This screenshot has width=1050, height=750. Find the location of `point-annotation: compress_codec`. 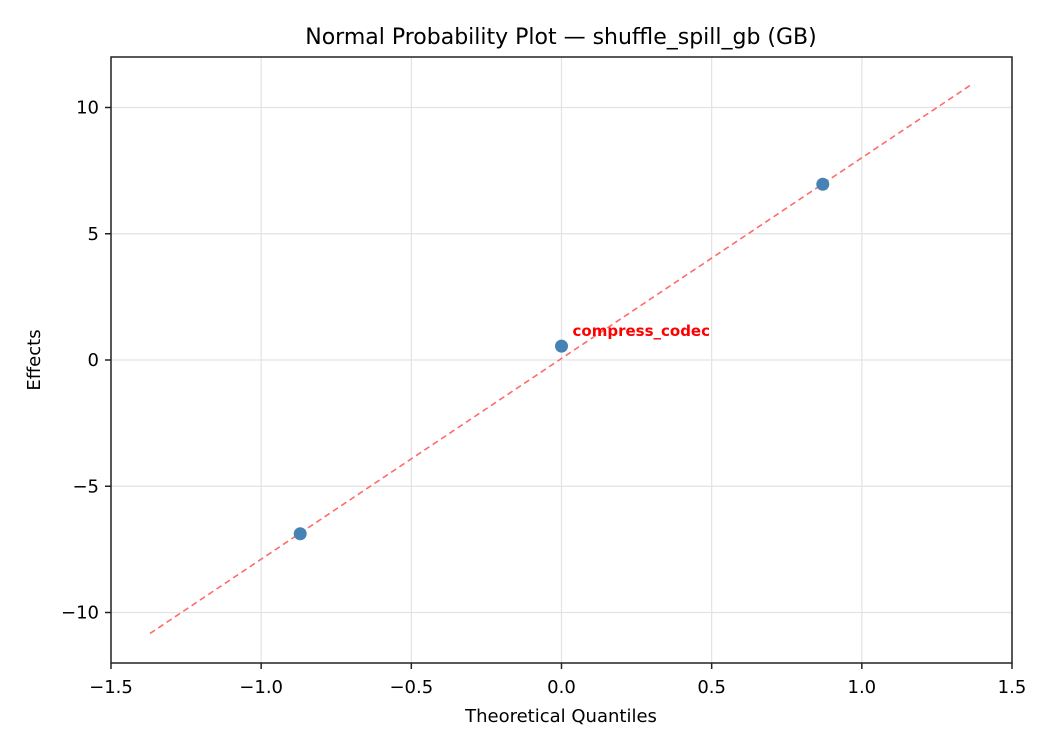

point-annotation: compress_codec is located at coordinates (642, 331).